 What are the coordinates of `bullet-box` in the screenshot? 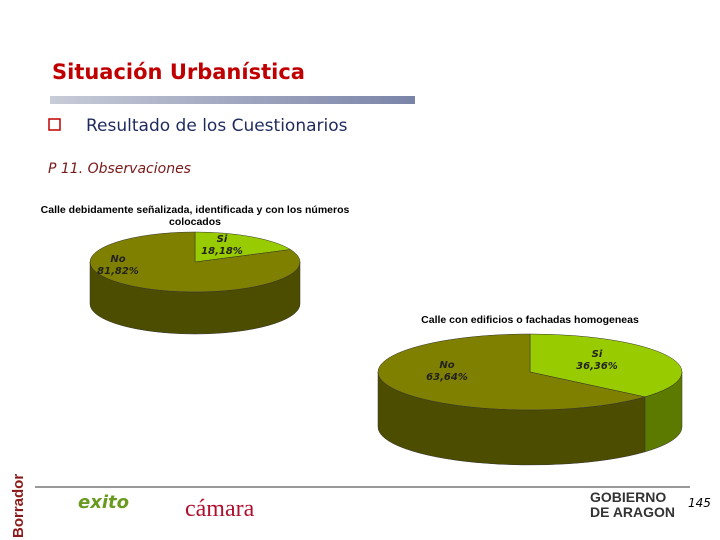 It's located at (54, 124).